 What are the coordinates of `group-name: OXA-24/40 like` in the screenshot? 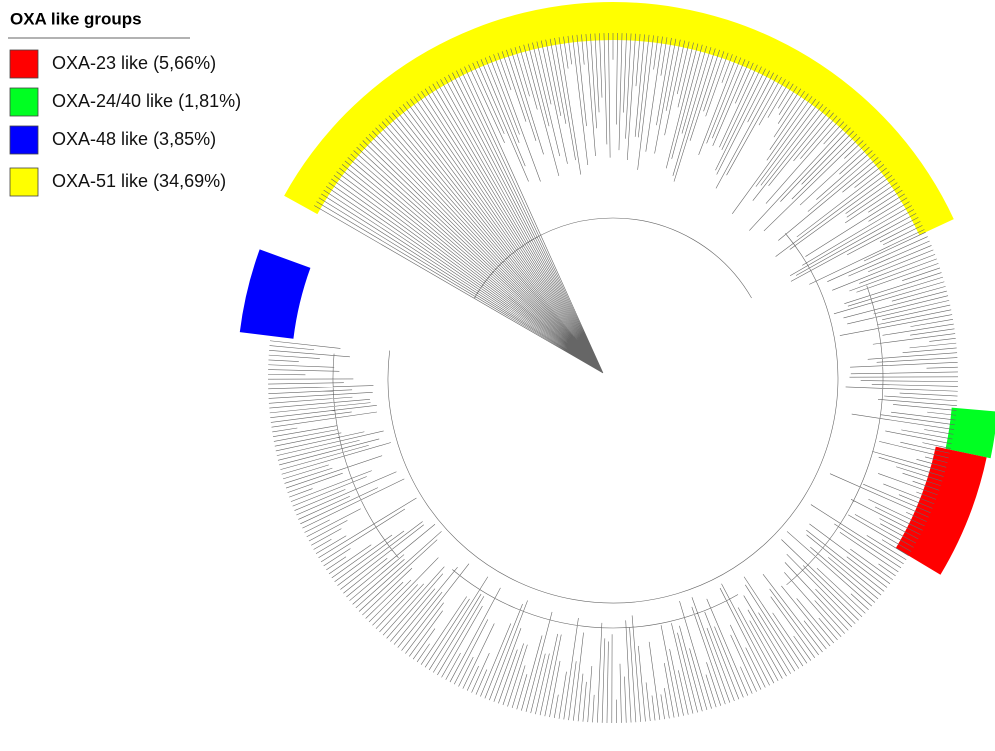 It's located at (112, 101).